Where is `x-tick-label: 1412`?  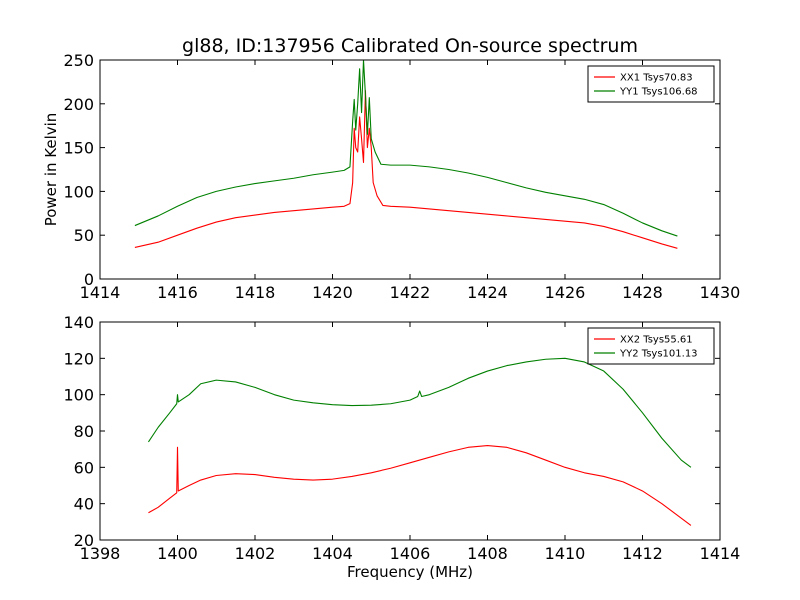
x-tick-label: 1412 is located at coordinates (642, 553).